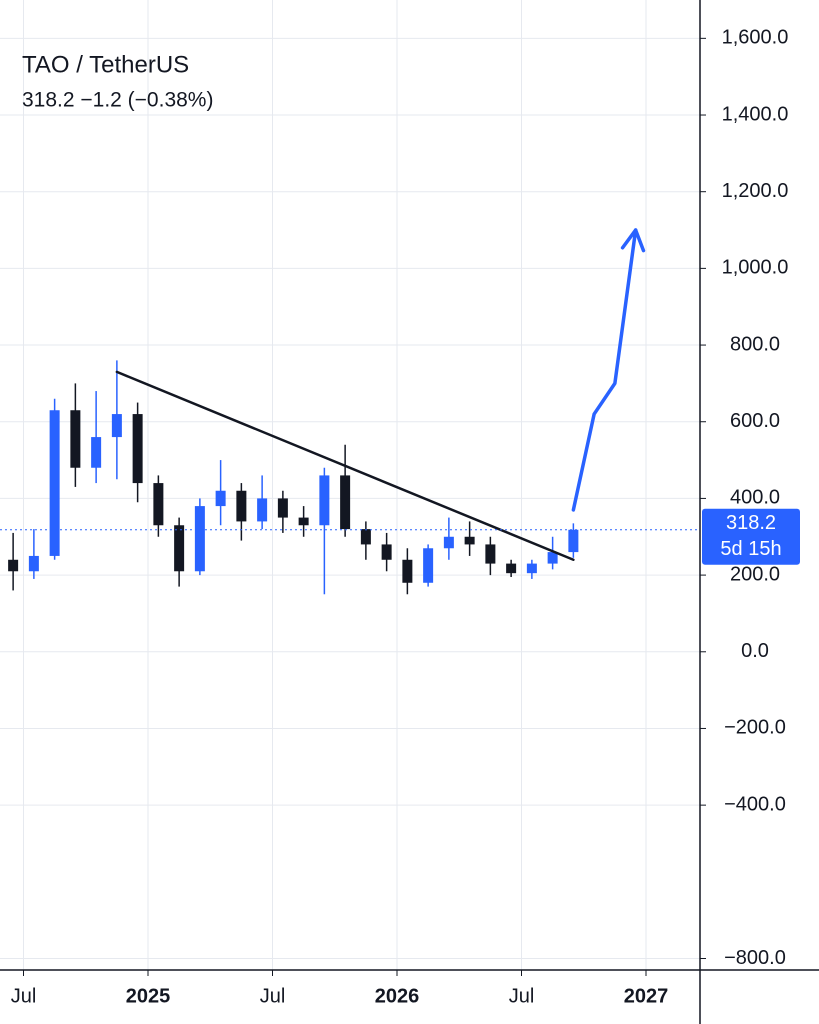 This screenshot has width=819, height=1024. I want to click on y-tick-label: 800.0, so click(755, 344).